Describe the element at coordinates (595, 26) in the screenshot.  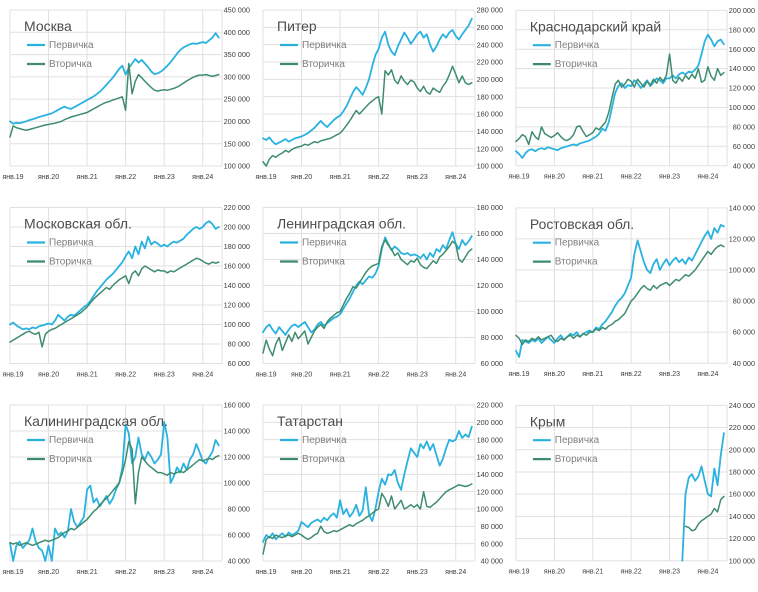
I see `chart-title: Краснодарский край` at that location.